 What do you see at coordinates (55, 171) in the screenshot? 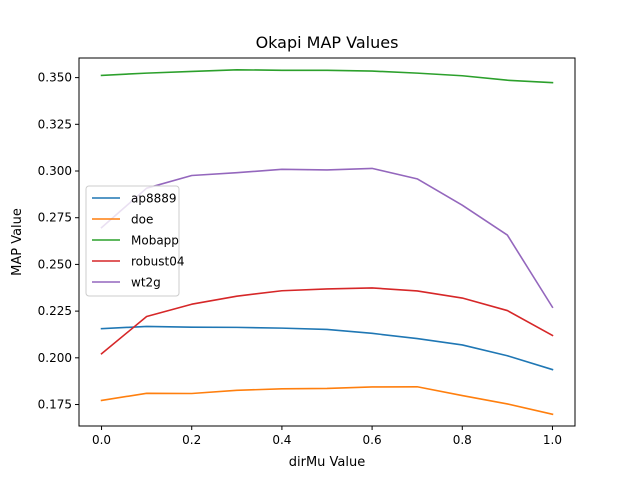
I see `y-tick-label: 0.300` at bounding box center [55, 171].